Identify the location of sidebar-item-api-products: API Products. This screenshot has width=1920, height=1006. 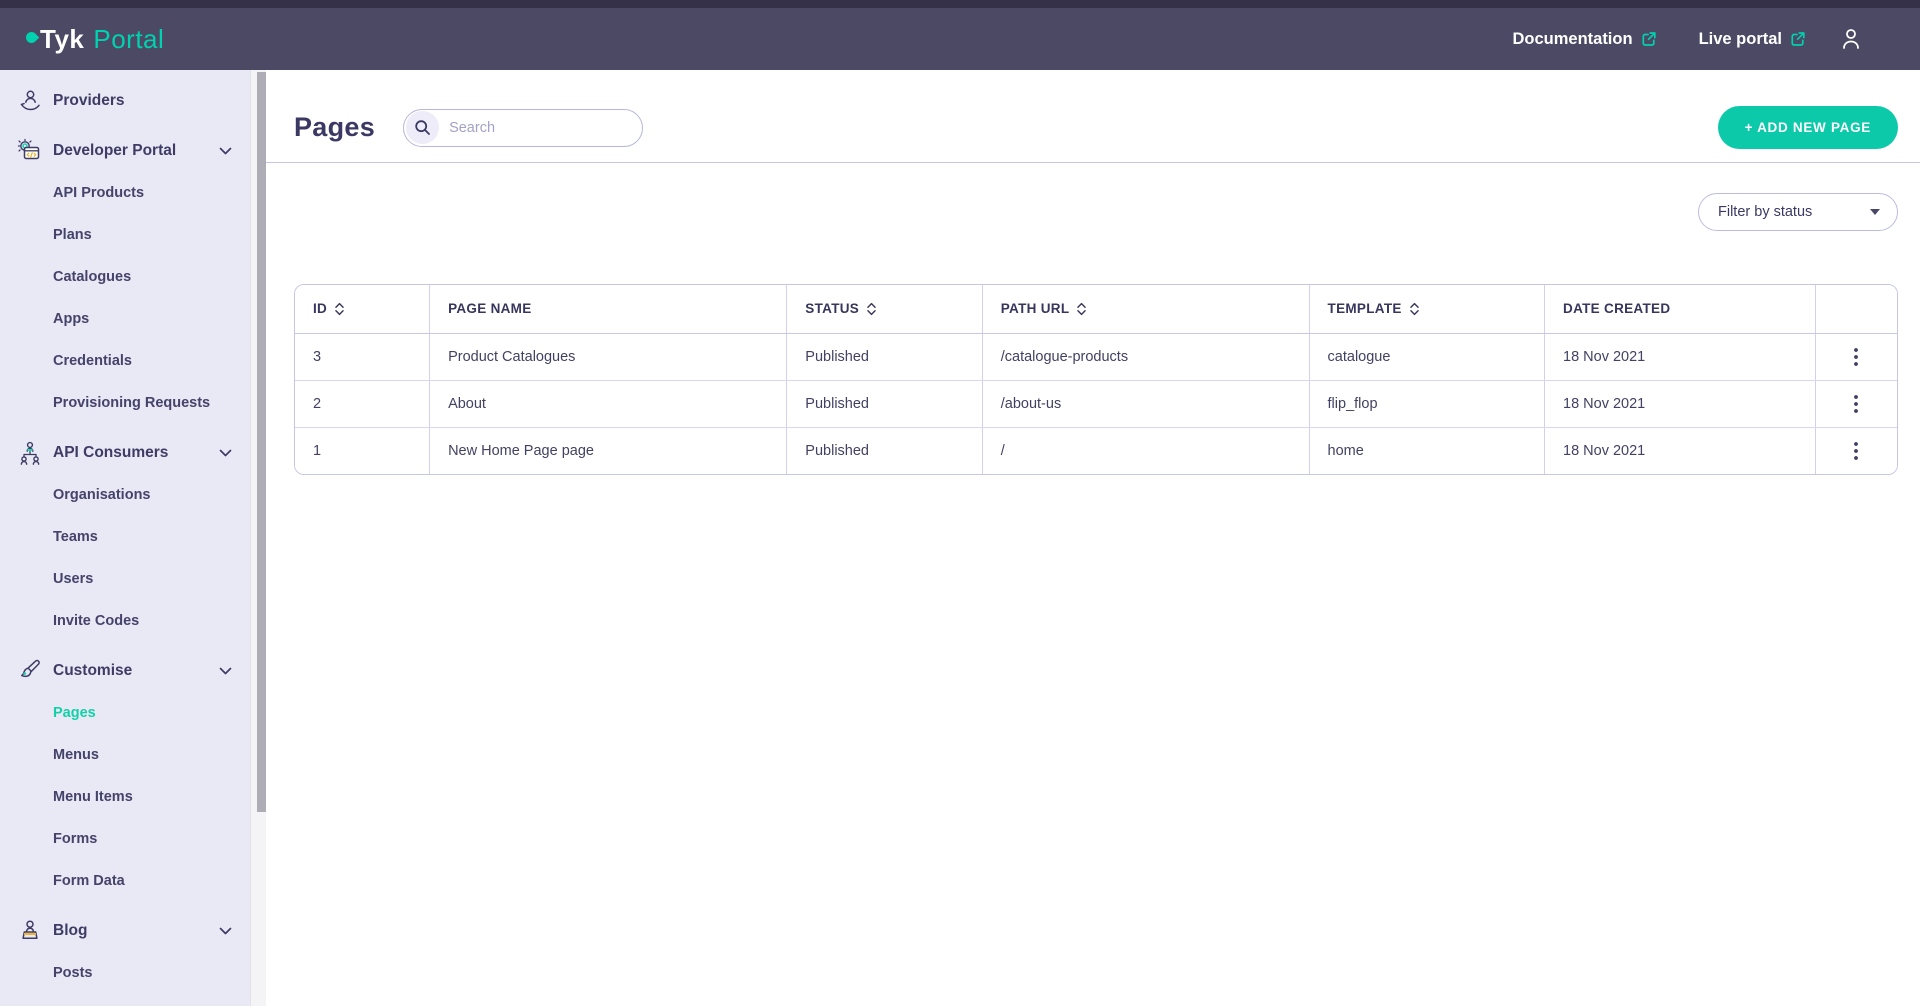
(99, 193).